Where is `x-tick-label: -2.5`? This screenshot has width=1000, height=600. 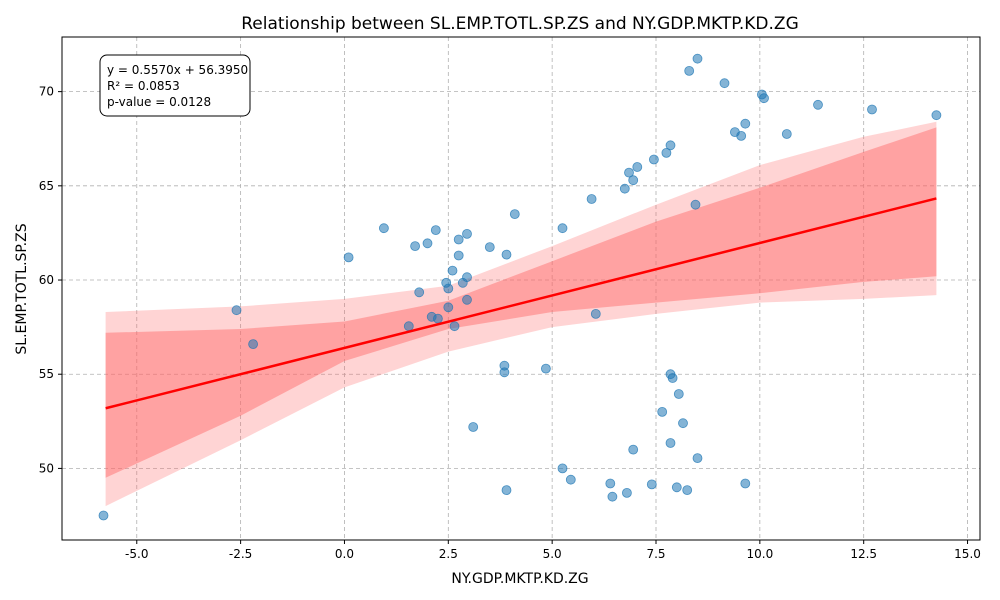
x-tick-label: -2.5 is located at coordinates (240, 554).